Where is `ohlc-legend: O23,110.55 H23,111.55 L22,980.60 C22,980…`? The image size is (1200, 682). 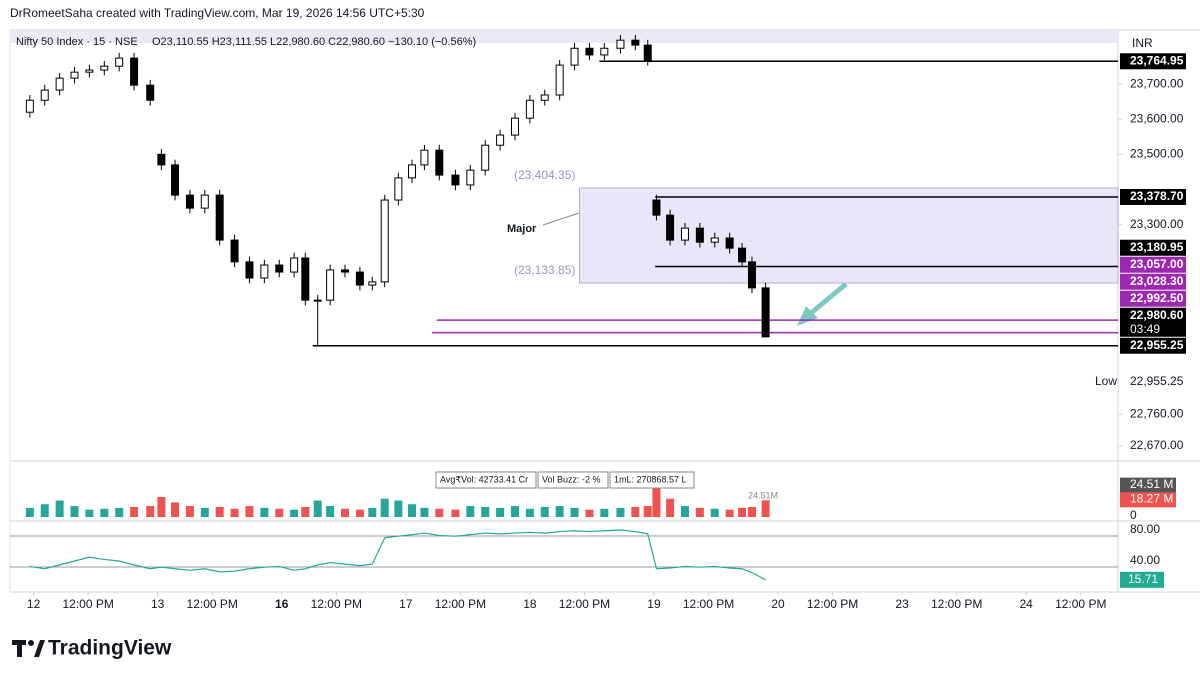 ohlc-legend: O23,110.55 H23,111.55 L22,980.60 C22,980… is located at coordinates (314, 42).